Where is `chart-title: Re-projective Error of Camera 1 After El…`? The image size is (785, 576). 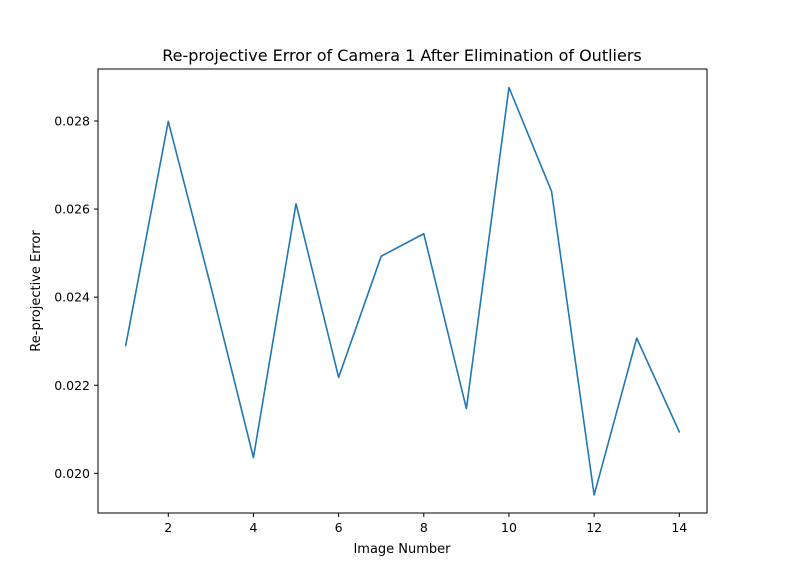 chart-title: Re-projective Error of Camera 1 After El… is located at coordinates (402, 55).